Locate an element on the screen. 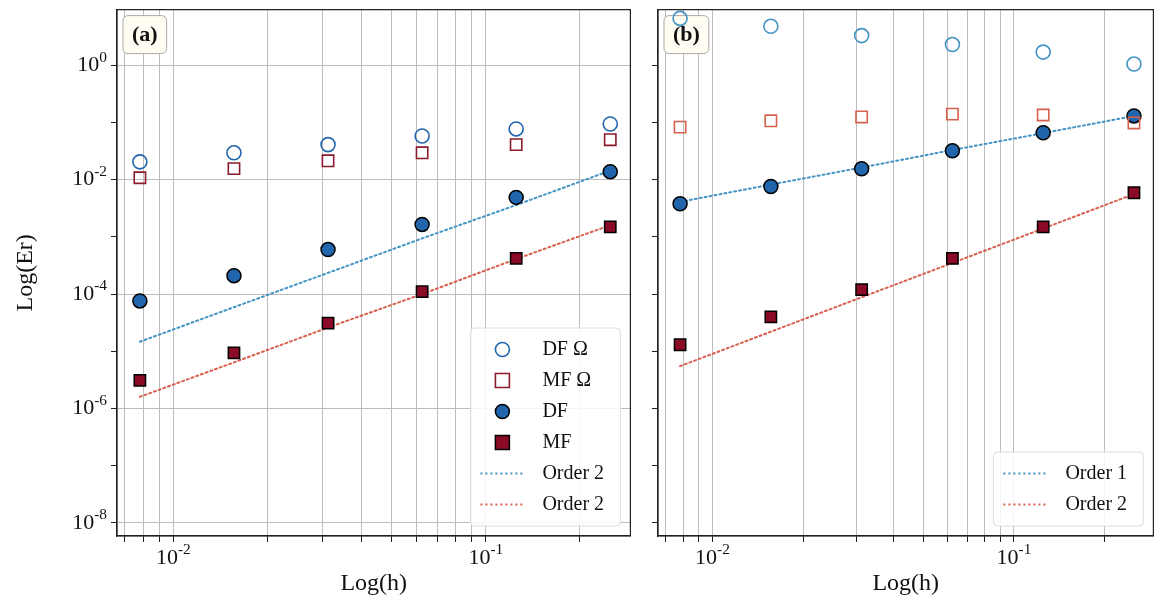 This screenshot has width=1163, height=598. y-axis-title: Log(Er) is located at coordinates (24, 273).